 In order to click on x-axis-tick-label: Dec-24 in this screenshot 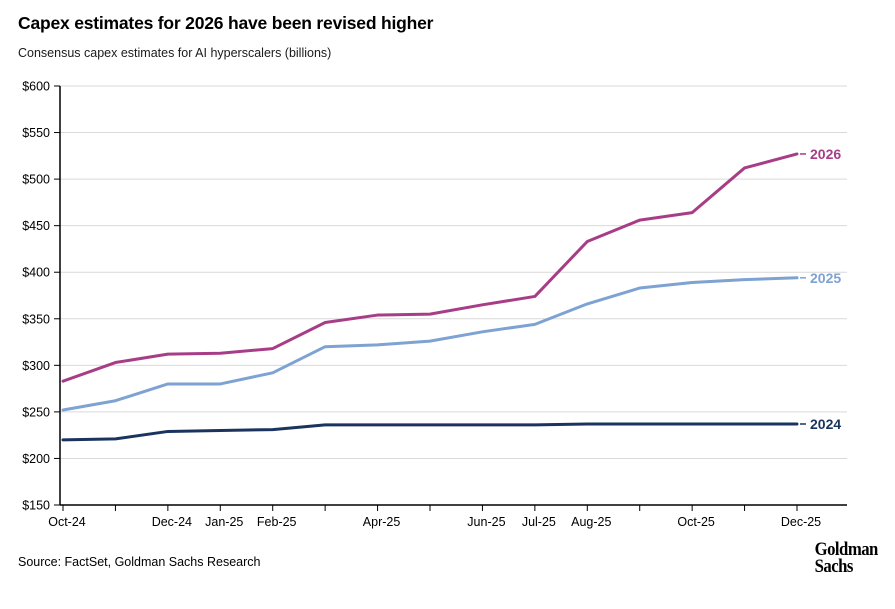, I will do `click(172, 522)`.